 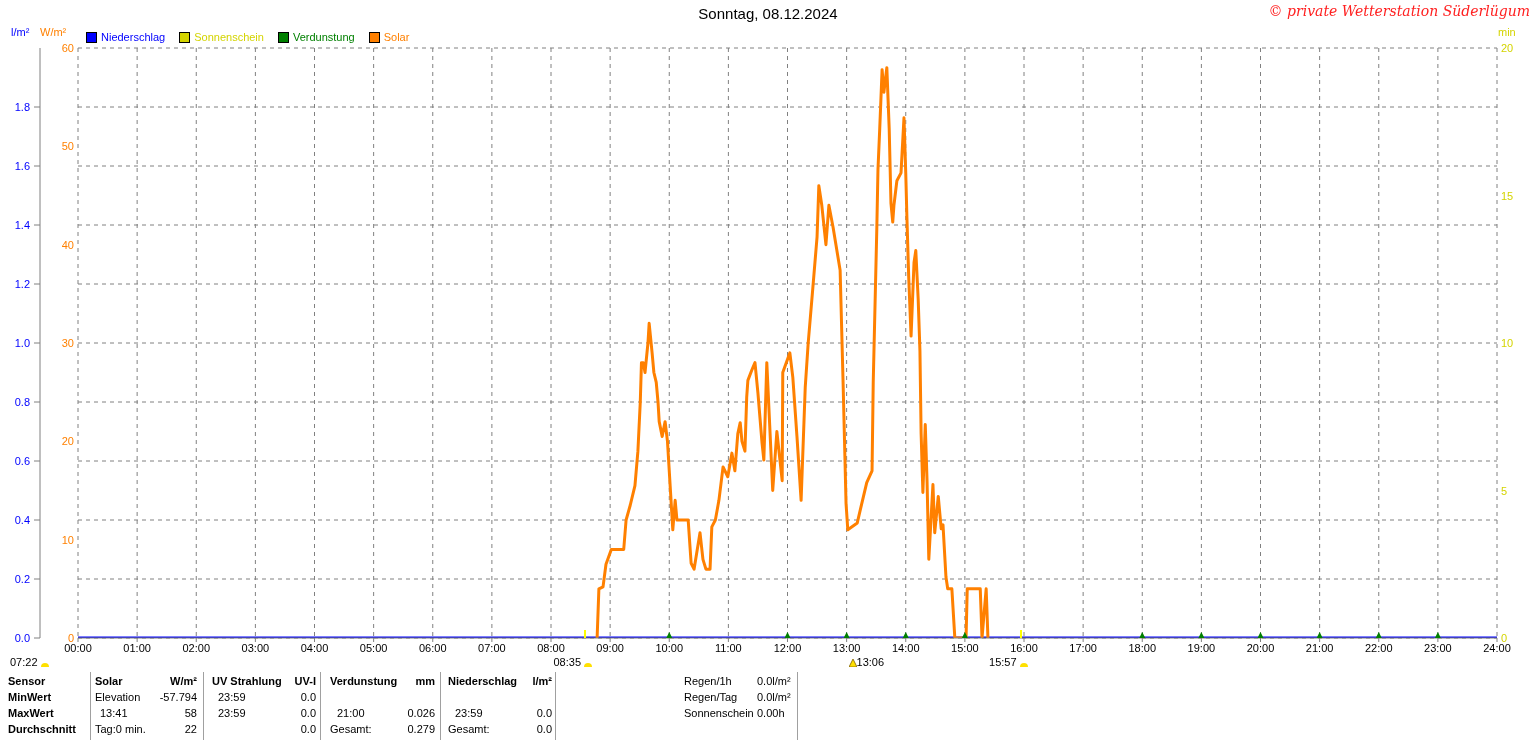 What do you see at coordinates (1504, 637) in the screenshot?
I see `y3-tick-label: 0` at bounding box center [1504, 637].